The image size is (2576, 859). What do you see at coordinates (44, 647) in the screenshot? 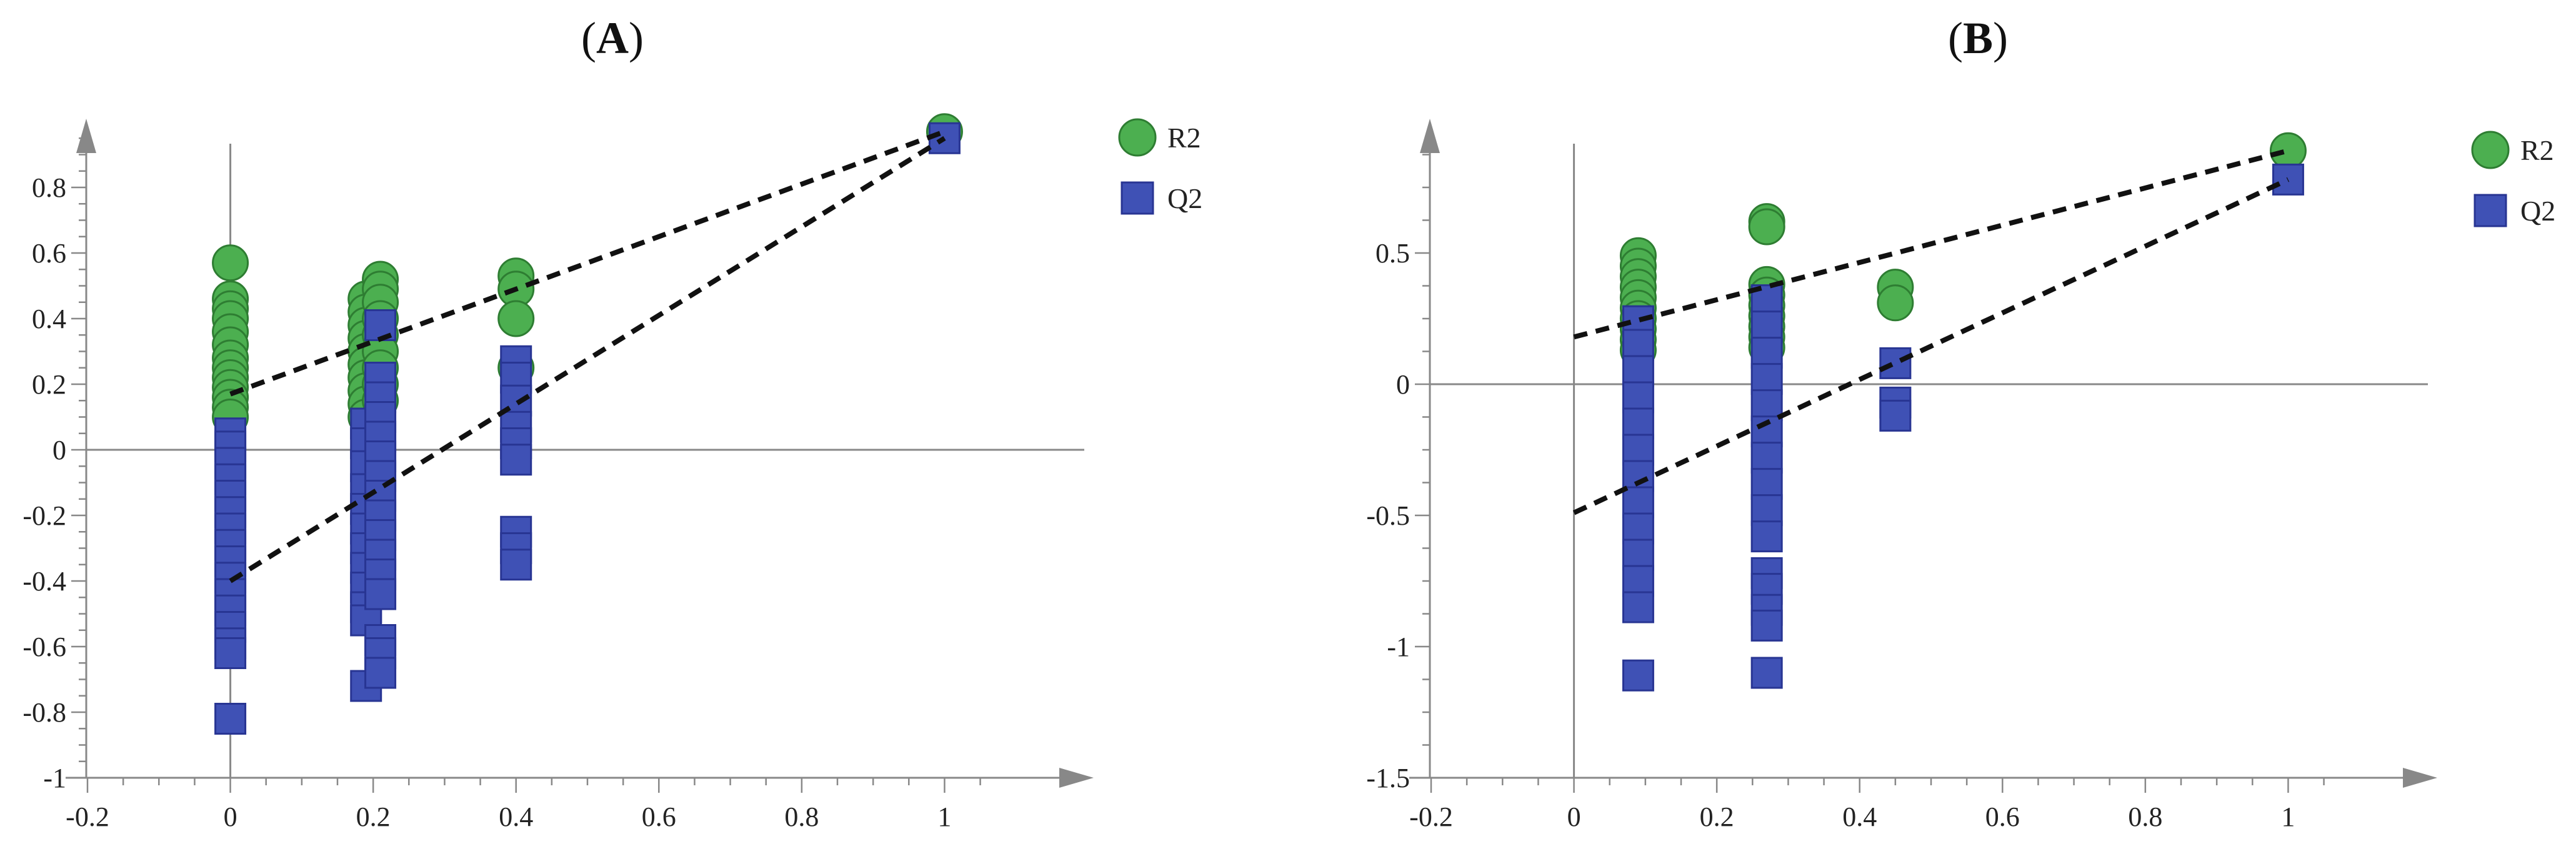
I see `y-tick-label: -0.6` at bounding box center [44, 647].